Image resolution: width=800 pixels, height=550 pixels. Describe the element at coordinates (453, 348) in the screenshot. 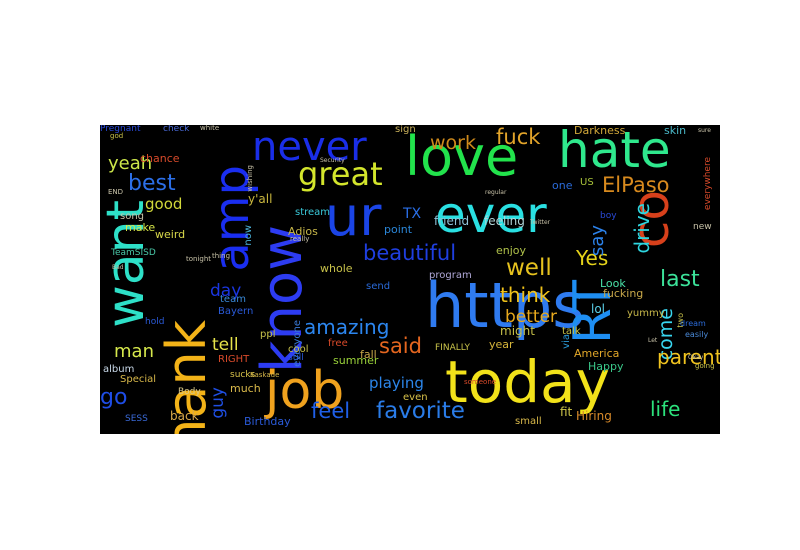

I see `word: FINALLY` at that location.